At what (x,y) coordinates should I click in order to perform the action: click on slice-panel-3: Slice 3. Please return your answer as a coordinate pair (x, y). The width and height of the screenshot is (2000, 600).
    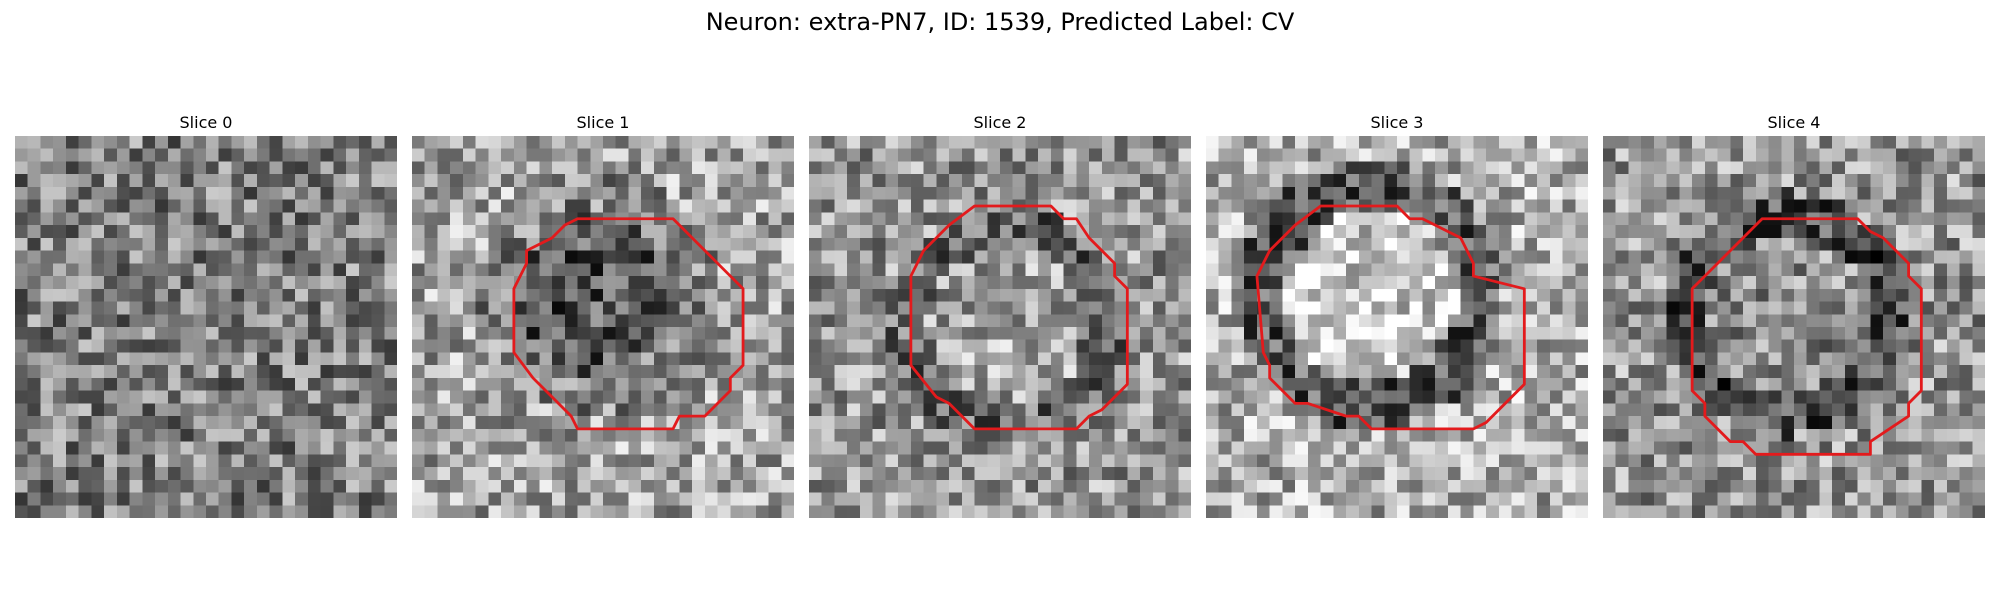
    Looking at the image, I should click on (1397, 314).